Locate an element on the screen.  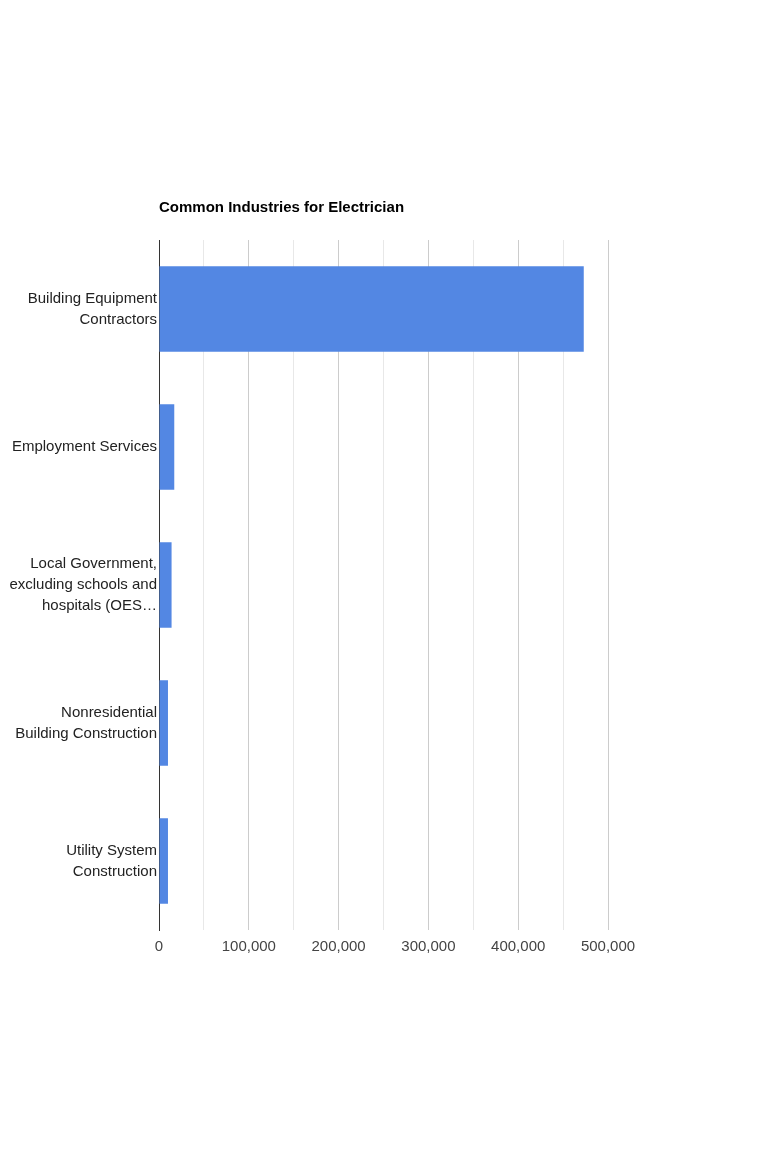
x-tick-label: 400,000 is located at coordinates (518, 946).